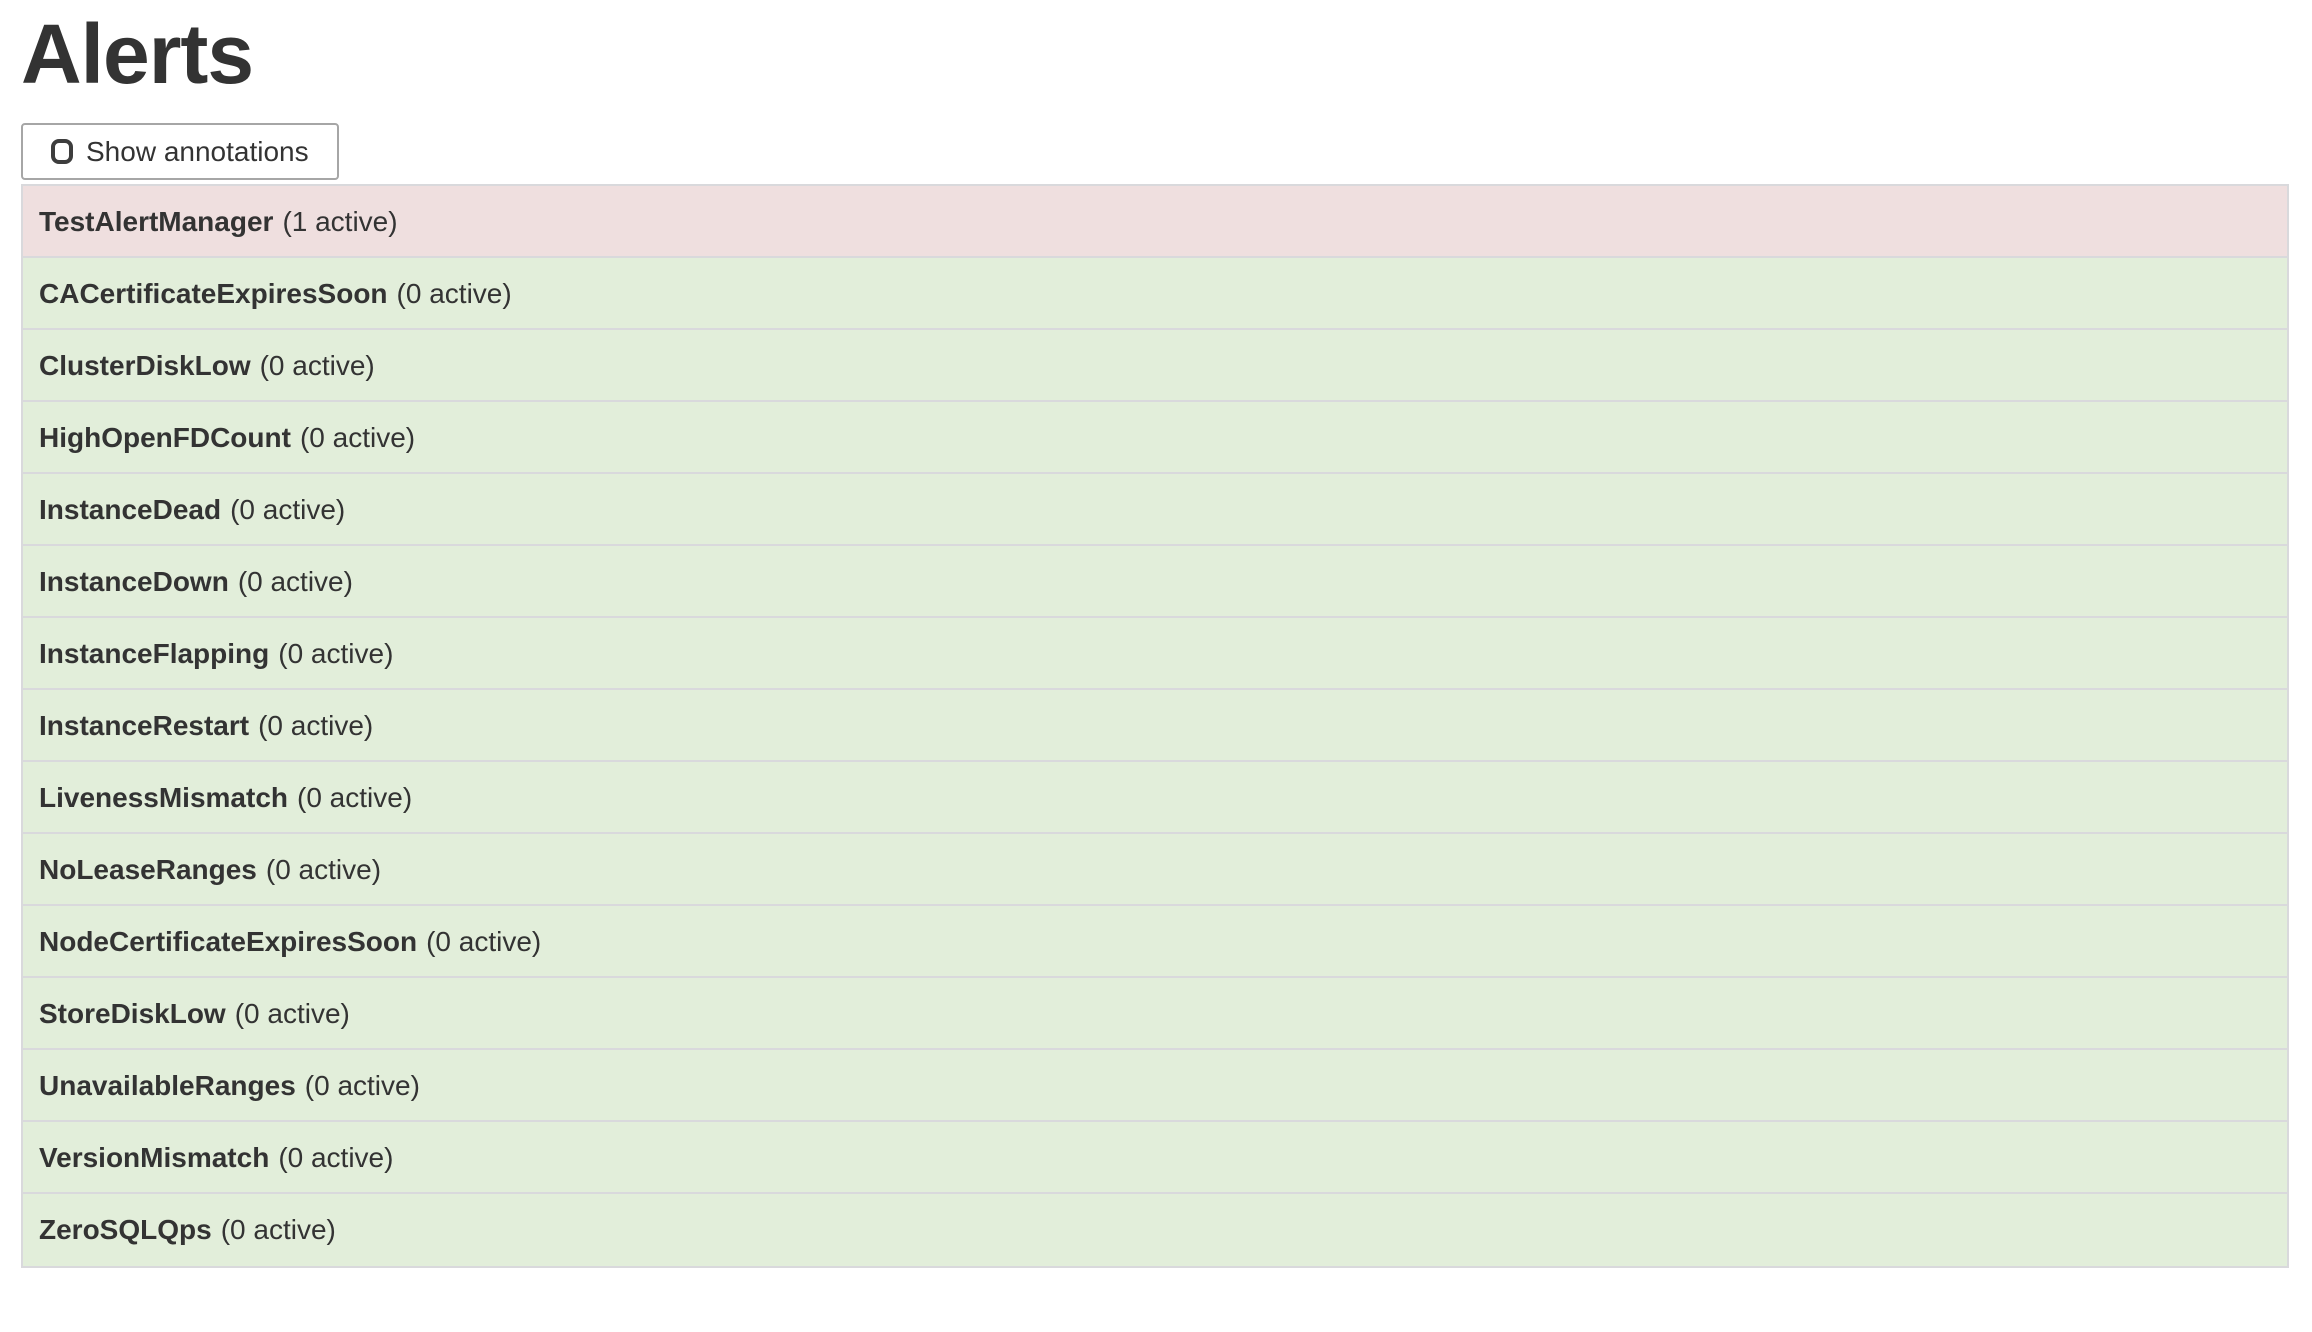 The image size is (2312, 1332). Describe the element at coordinates (145, 366) in the screenshot. I see `alert-name: ClusterDiskLow` at that location.